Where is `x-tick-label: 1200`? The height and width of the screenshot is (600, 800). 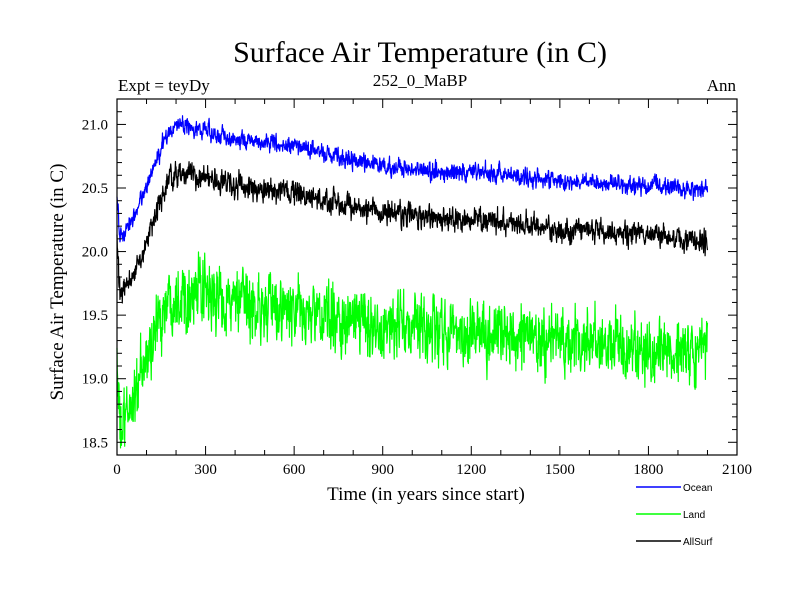
x-tick-label: 1200 is located at coordinates (471, 470).